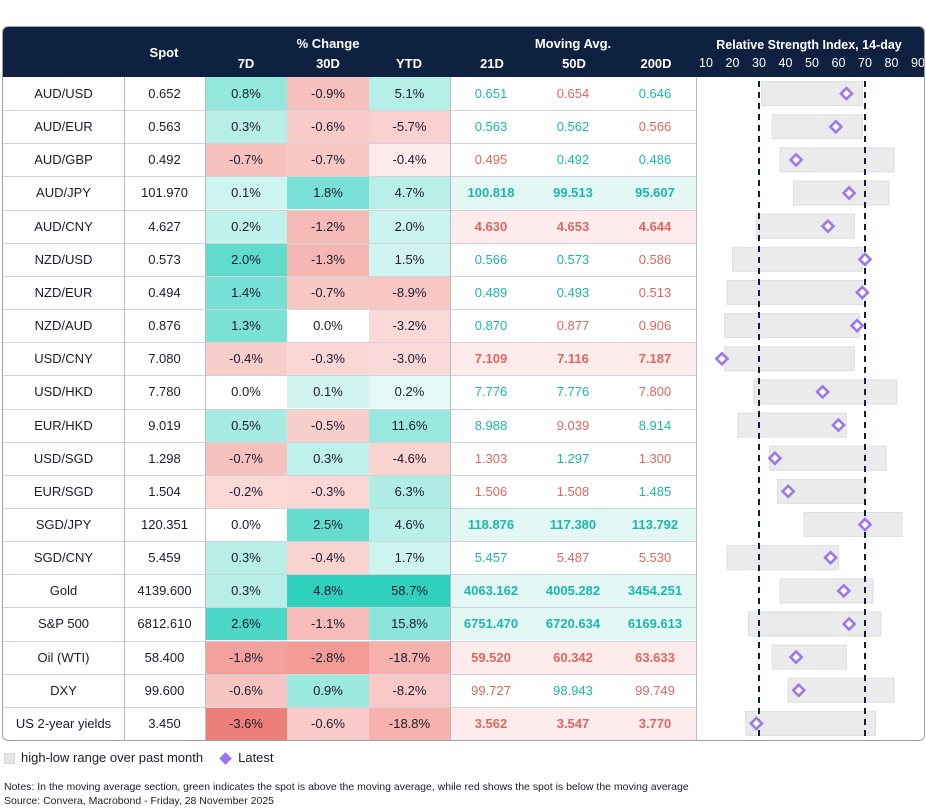  Describe the element at coordinates (409, 127) in the screenshot. I see `cell-ytd: -5.7%` at that location.